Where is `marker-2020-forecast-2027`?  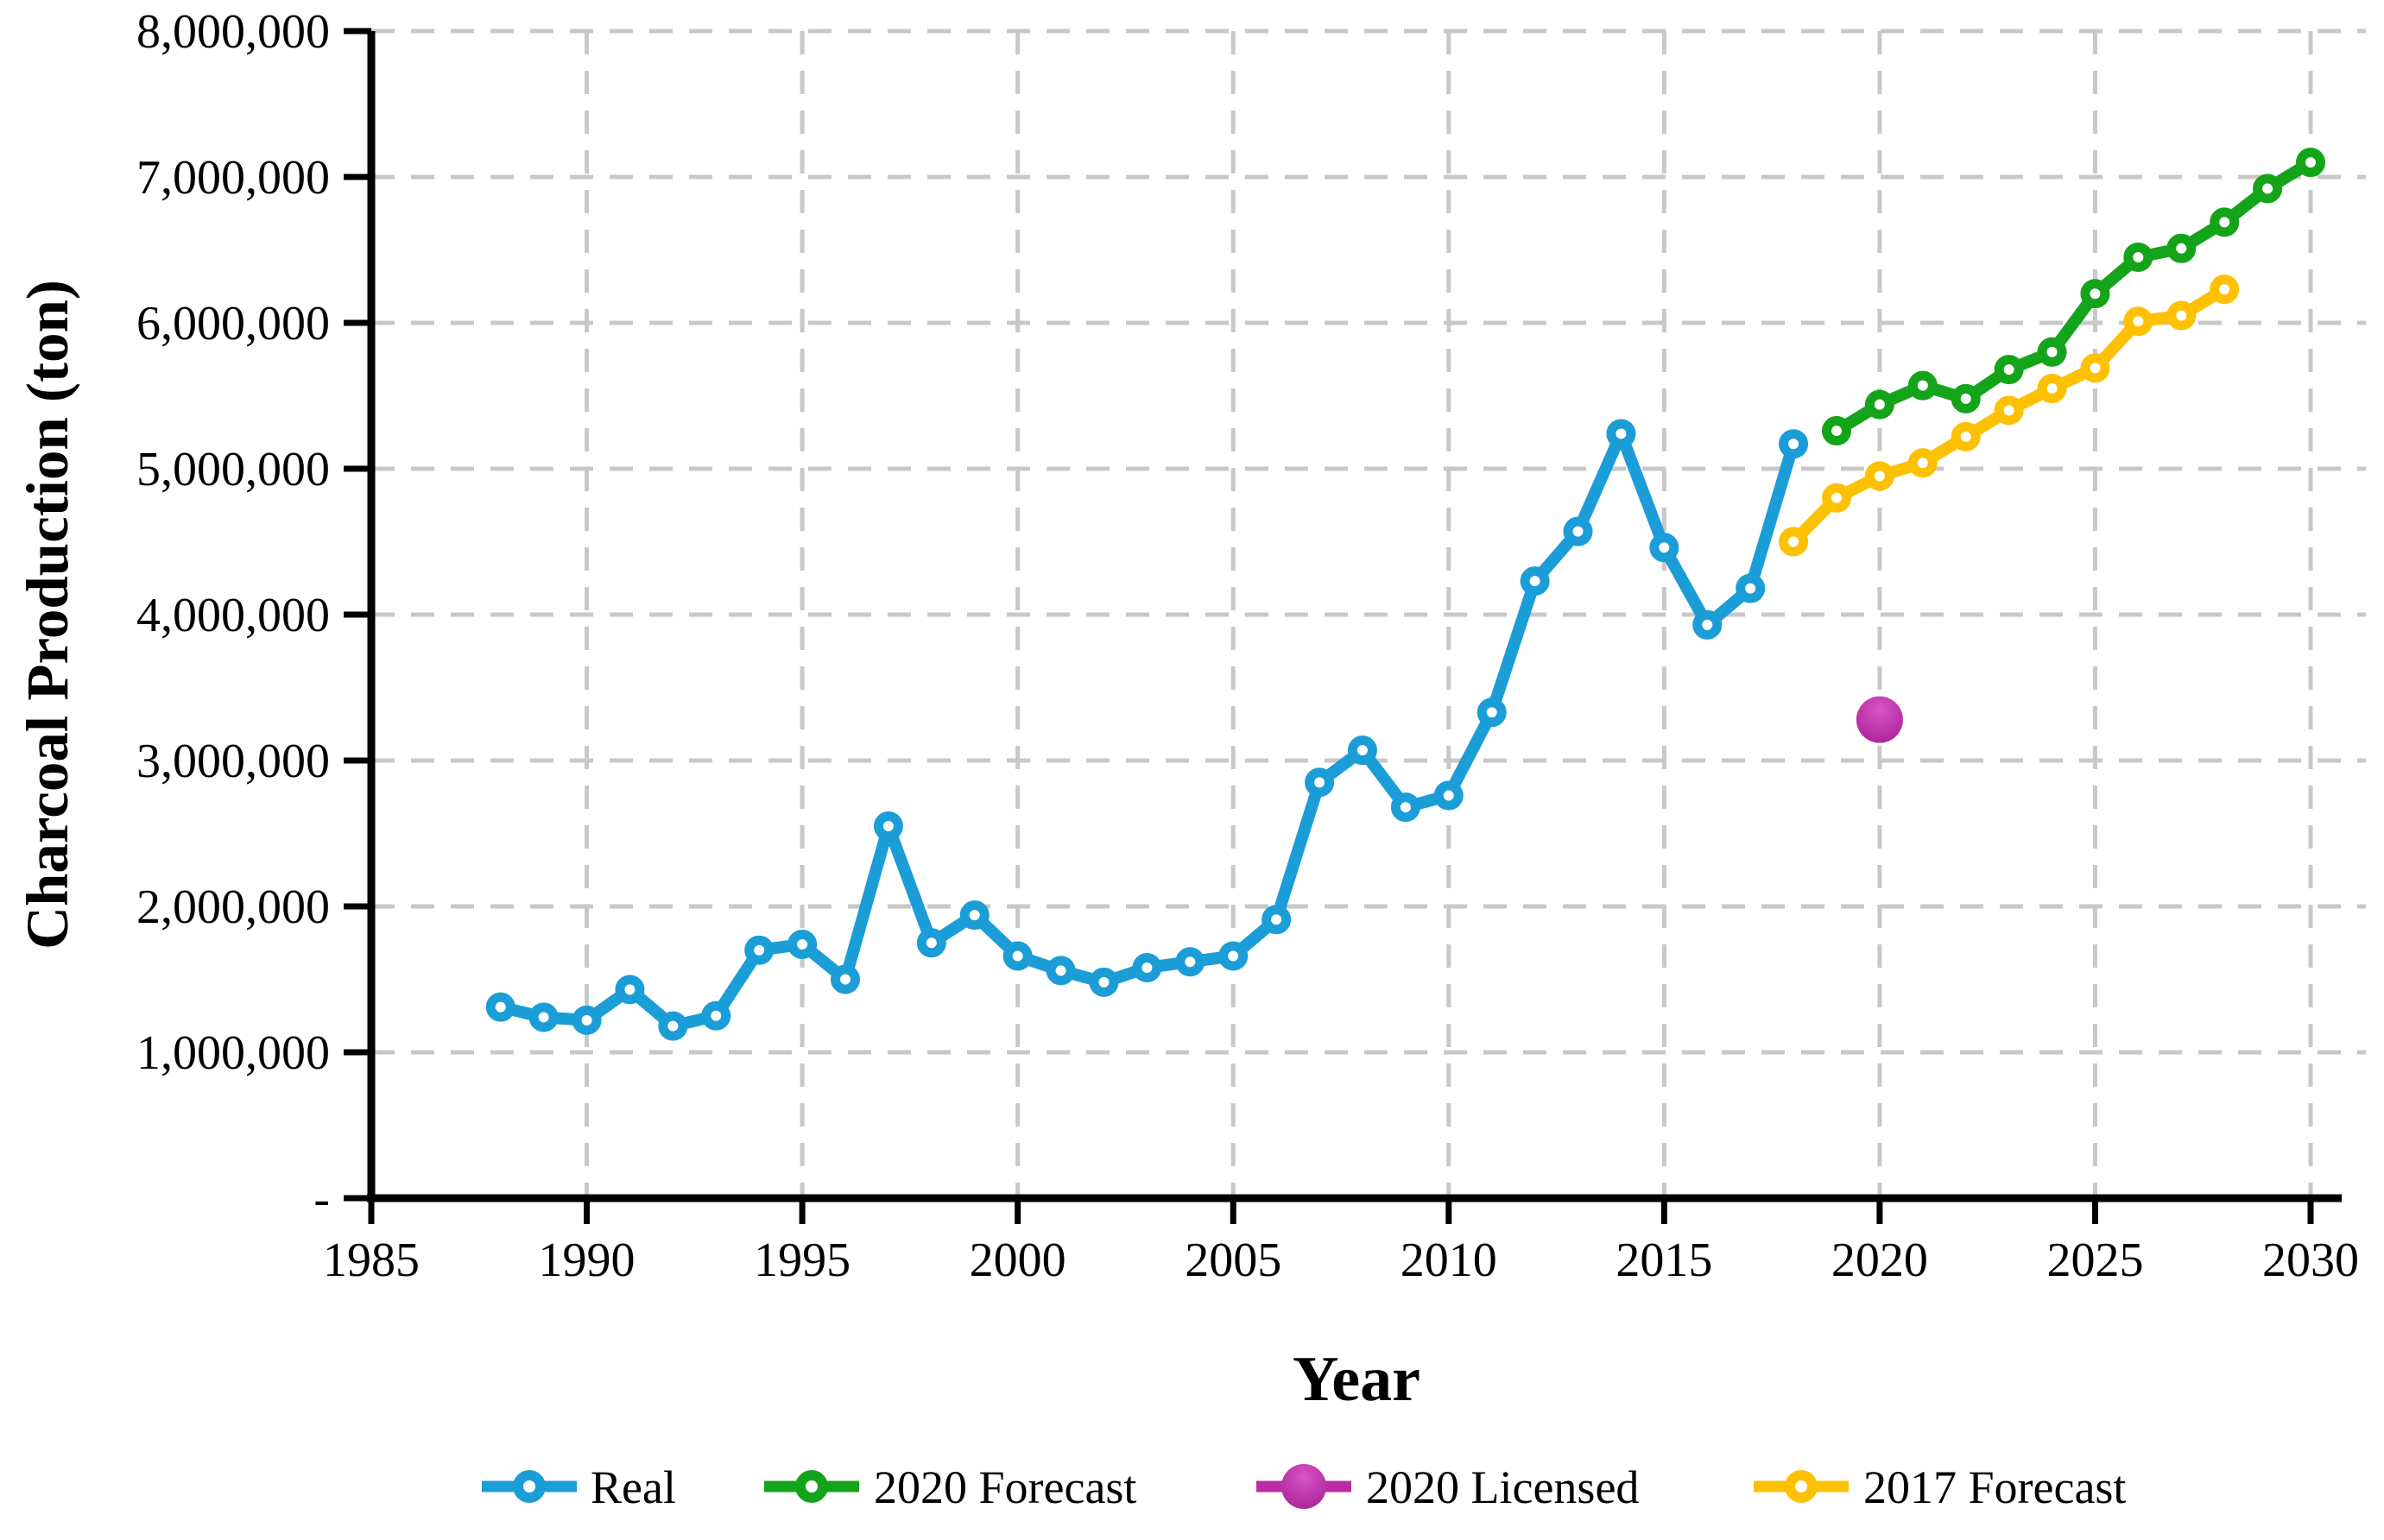
marker-2020-forecast-2027 is located at coordinates (2181, 248).